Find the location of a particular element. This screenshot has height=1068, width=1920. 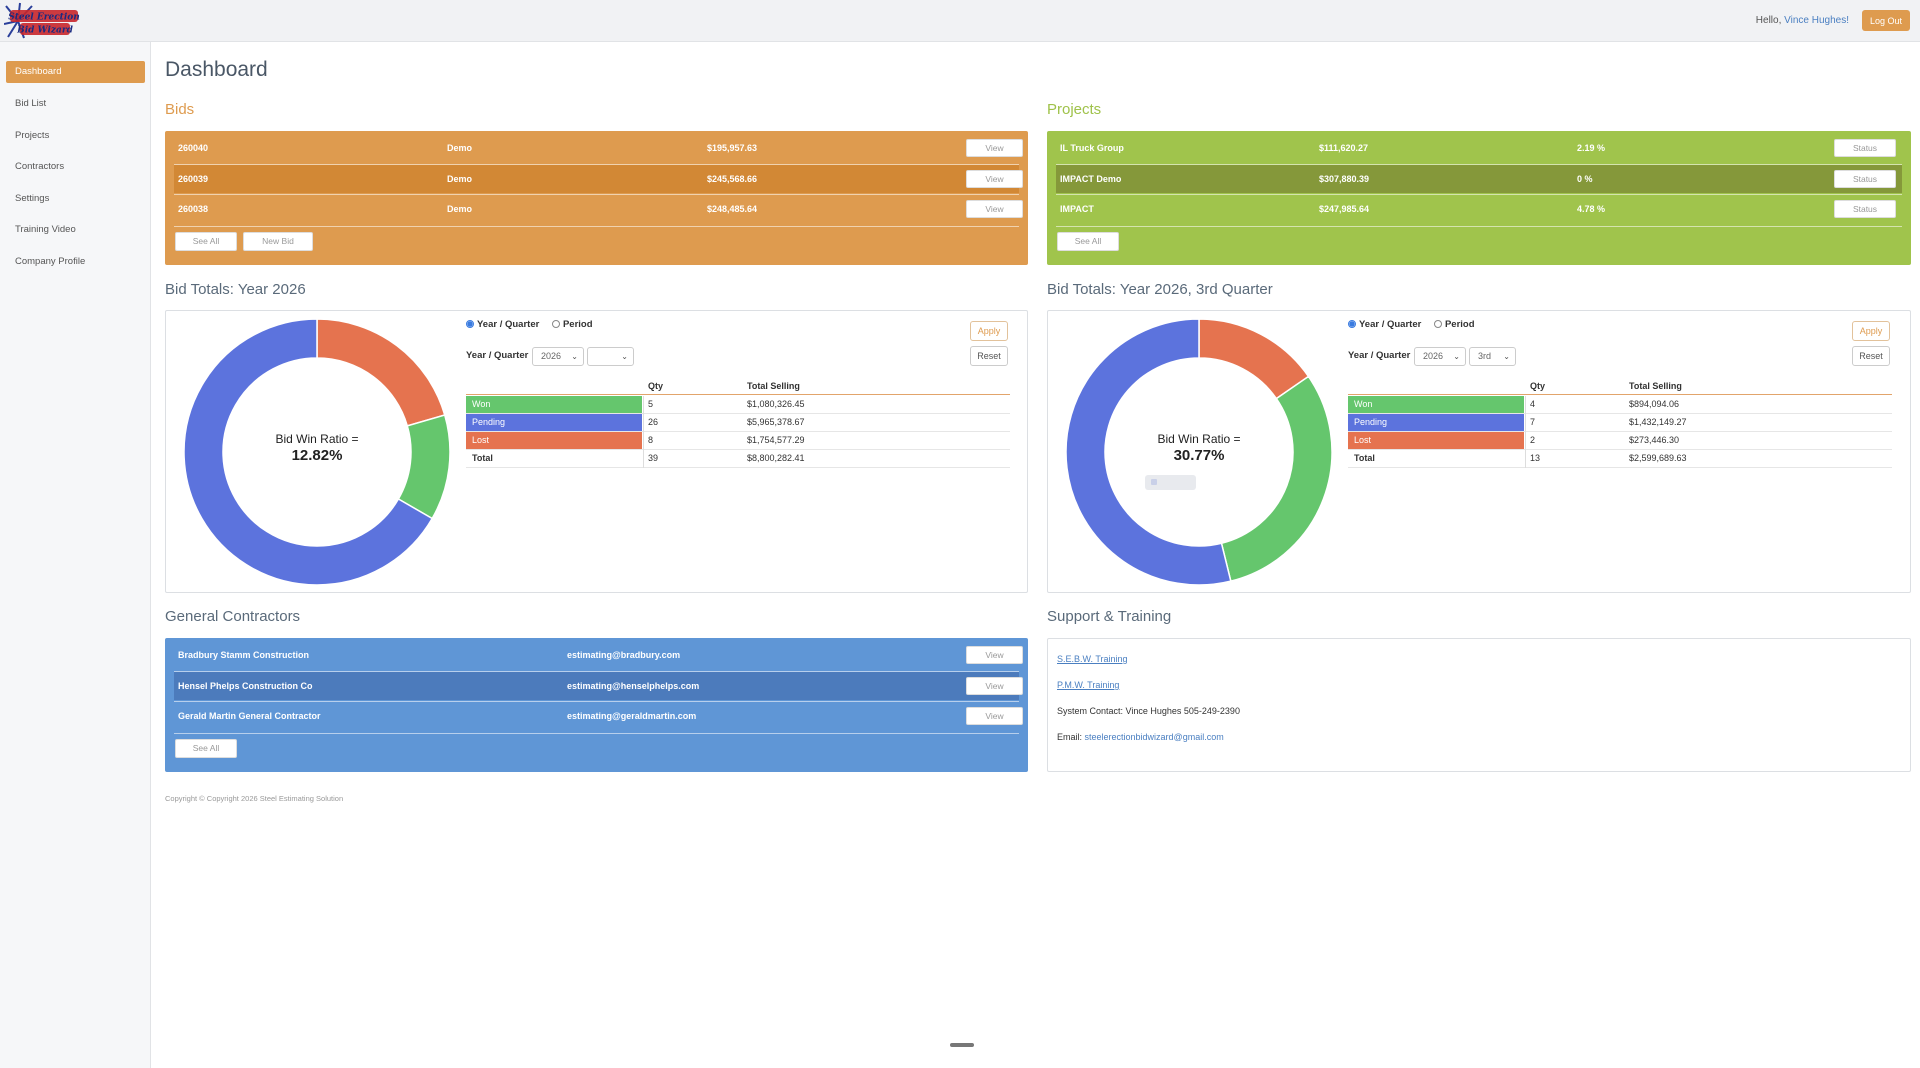

sidebar-item-dashboard: Dashboard is located at coordinates (75, 72).